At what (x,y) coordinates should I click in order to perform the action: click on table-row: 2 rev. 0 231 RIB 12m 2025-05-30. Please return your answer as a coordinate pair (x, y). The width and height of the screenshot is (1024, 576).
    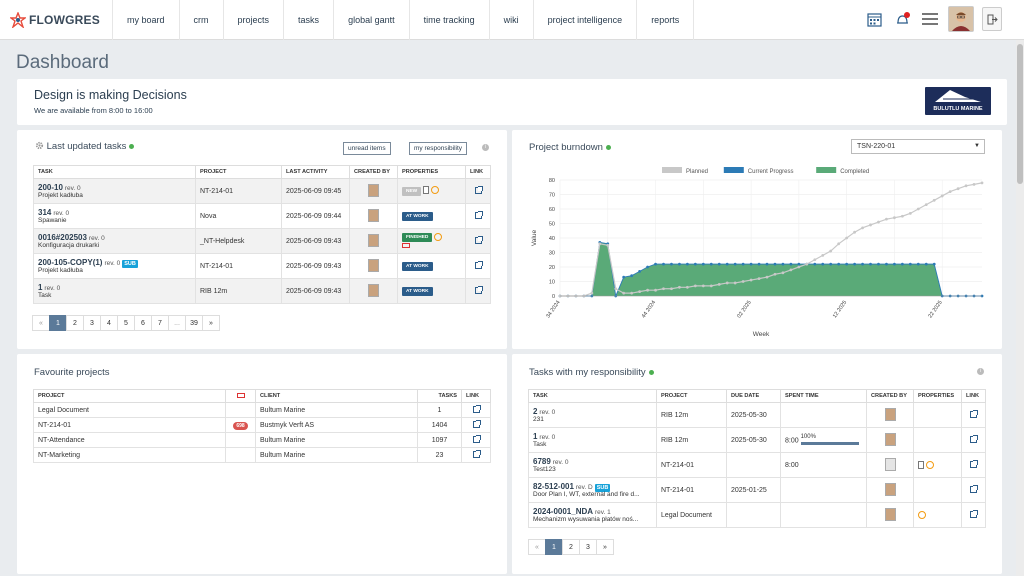
    Looking at the image, I should click on (757, 415).